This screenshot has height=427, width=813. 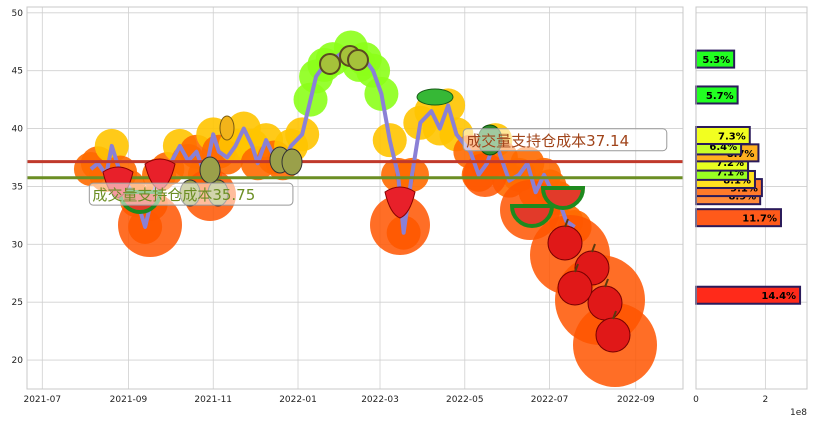 What do you see at coordinates (355, 170) in the screenshot?
I see `reference-lines` at bounding box center [355, 170].